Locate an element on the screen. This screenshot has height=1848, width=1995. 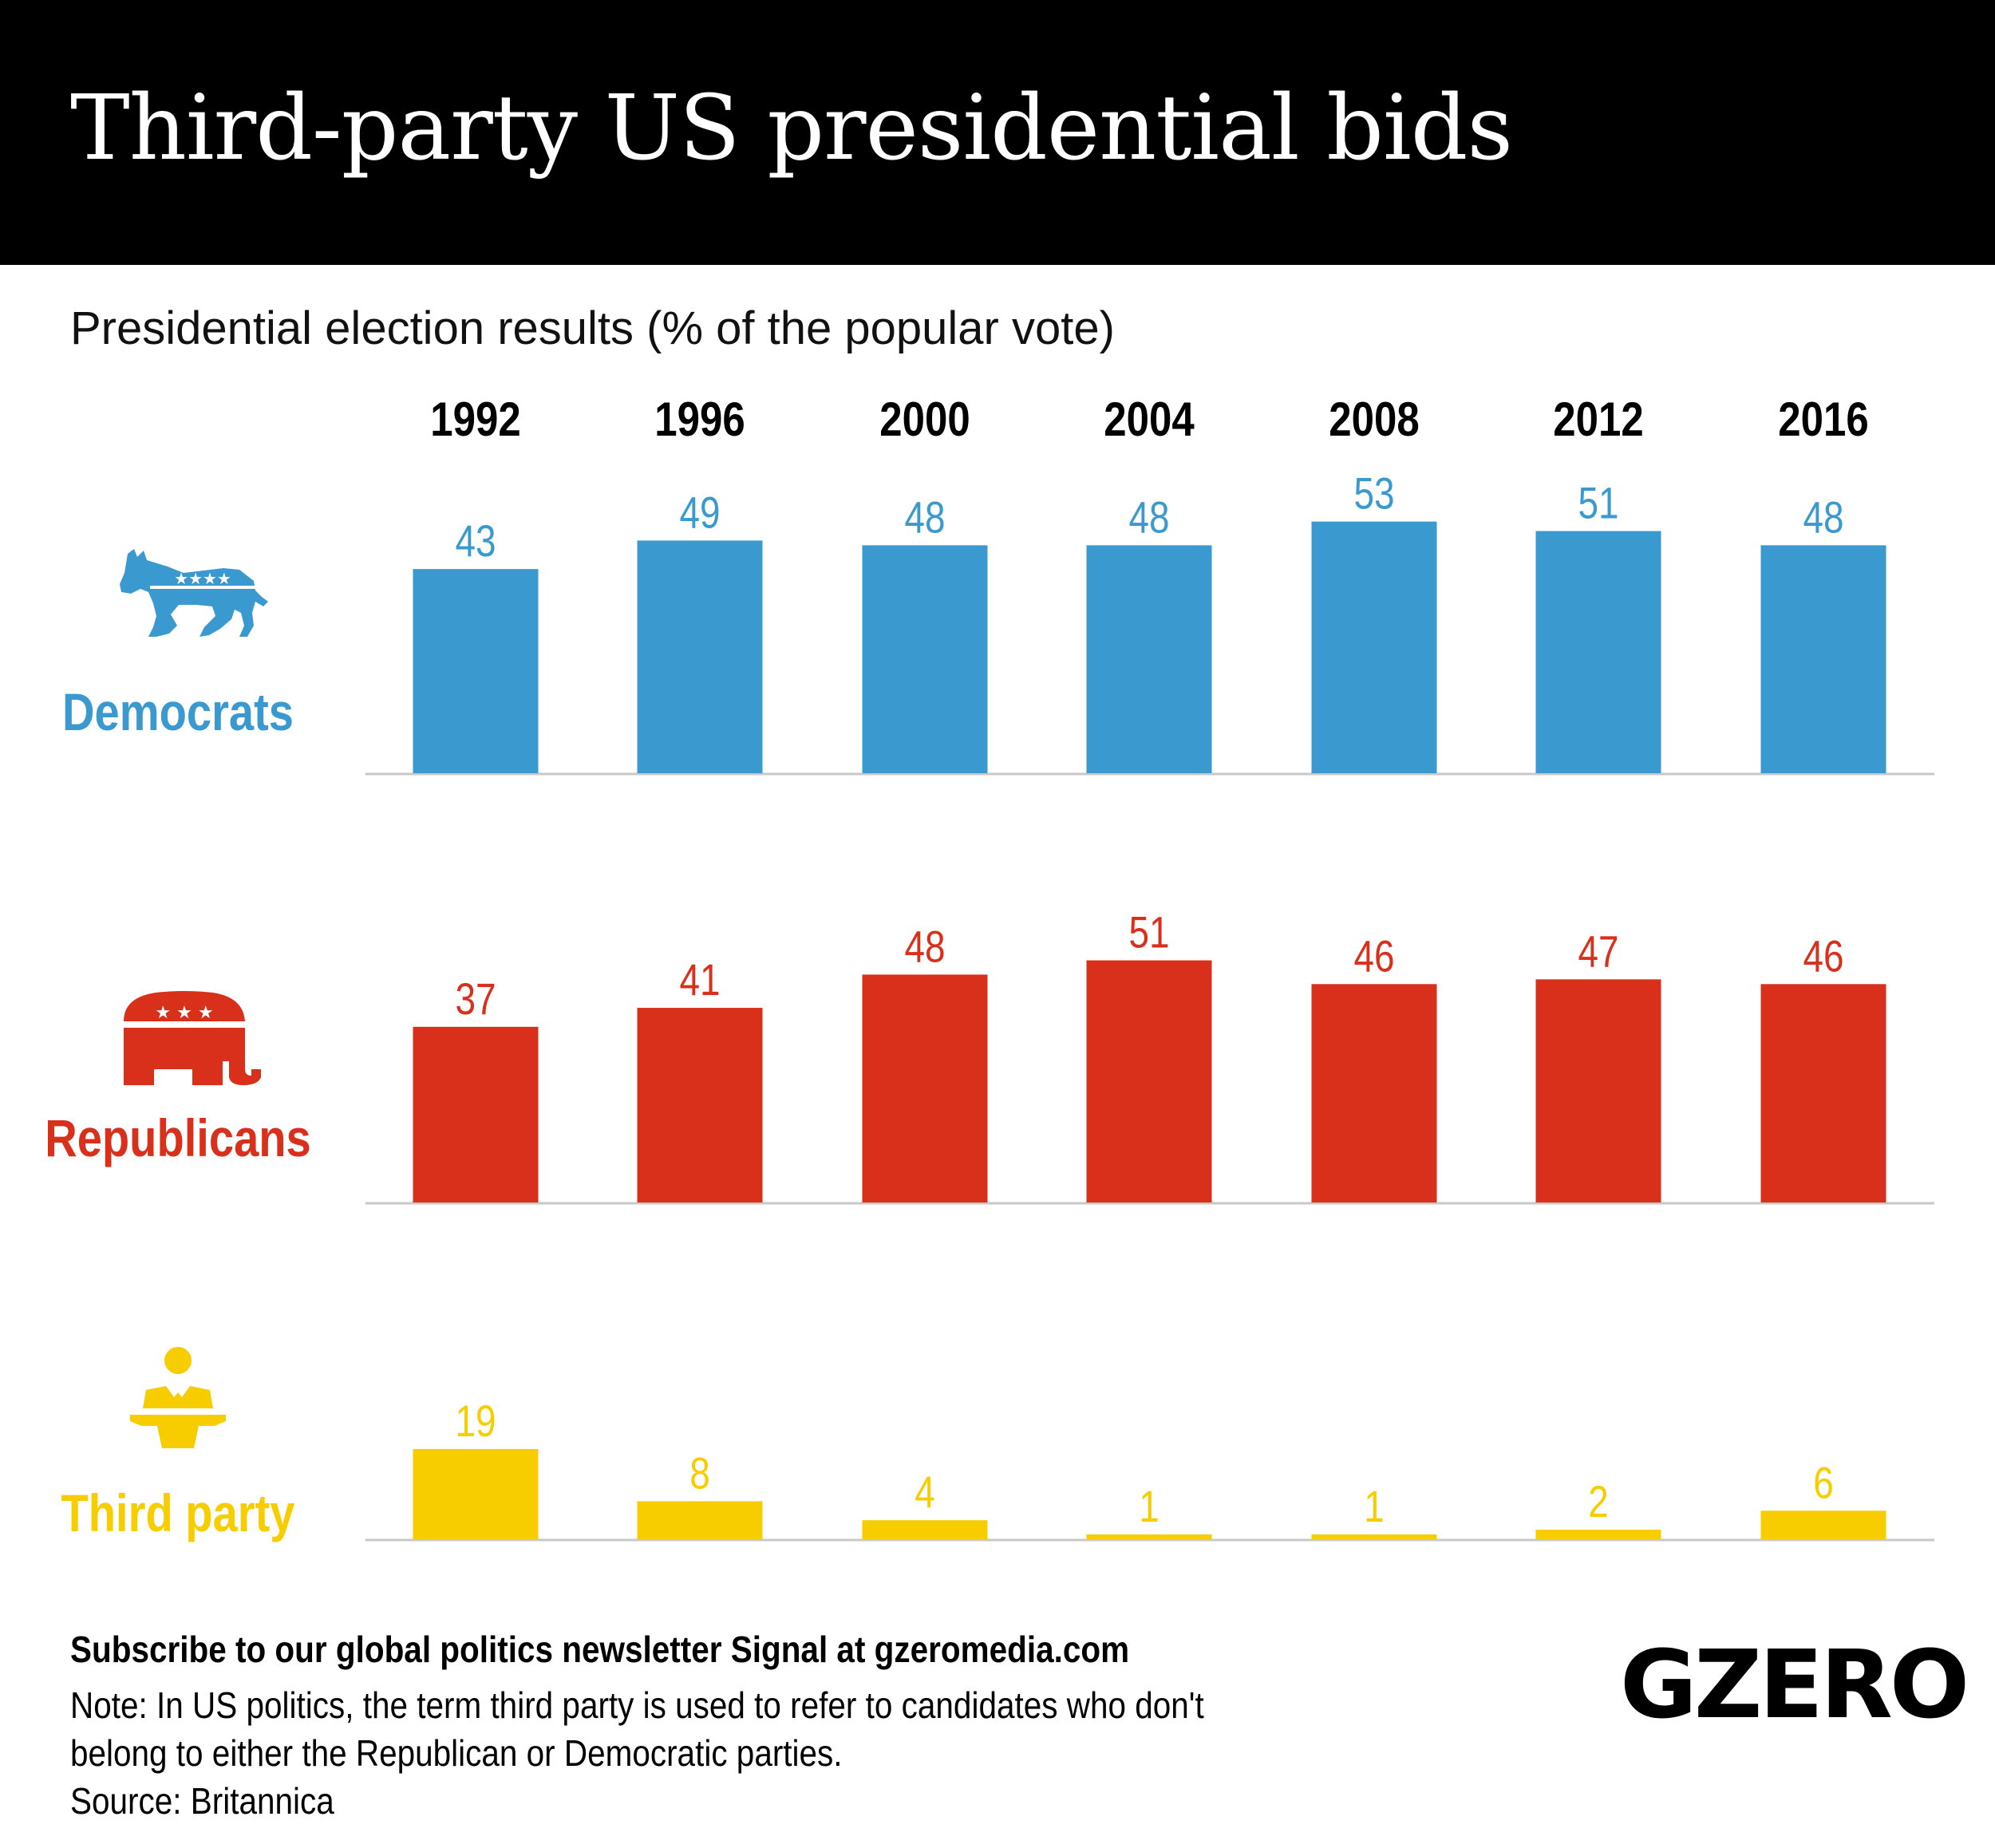
data-label: 8 is located at coordinates (699, 1473).